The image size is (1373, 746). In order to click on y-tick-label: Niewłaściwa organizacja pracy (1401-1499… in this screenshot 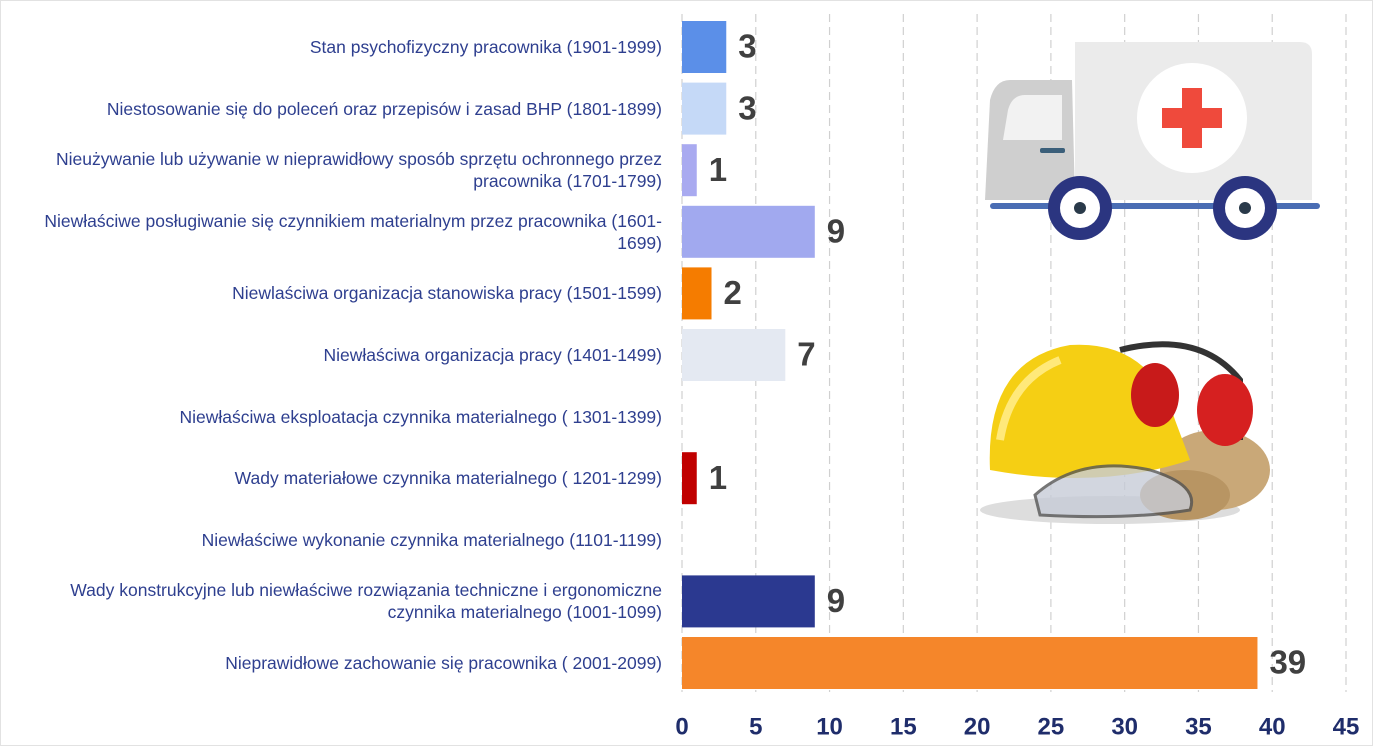, I will do `click(493, 355)`.